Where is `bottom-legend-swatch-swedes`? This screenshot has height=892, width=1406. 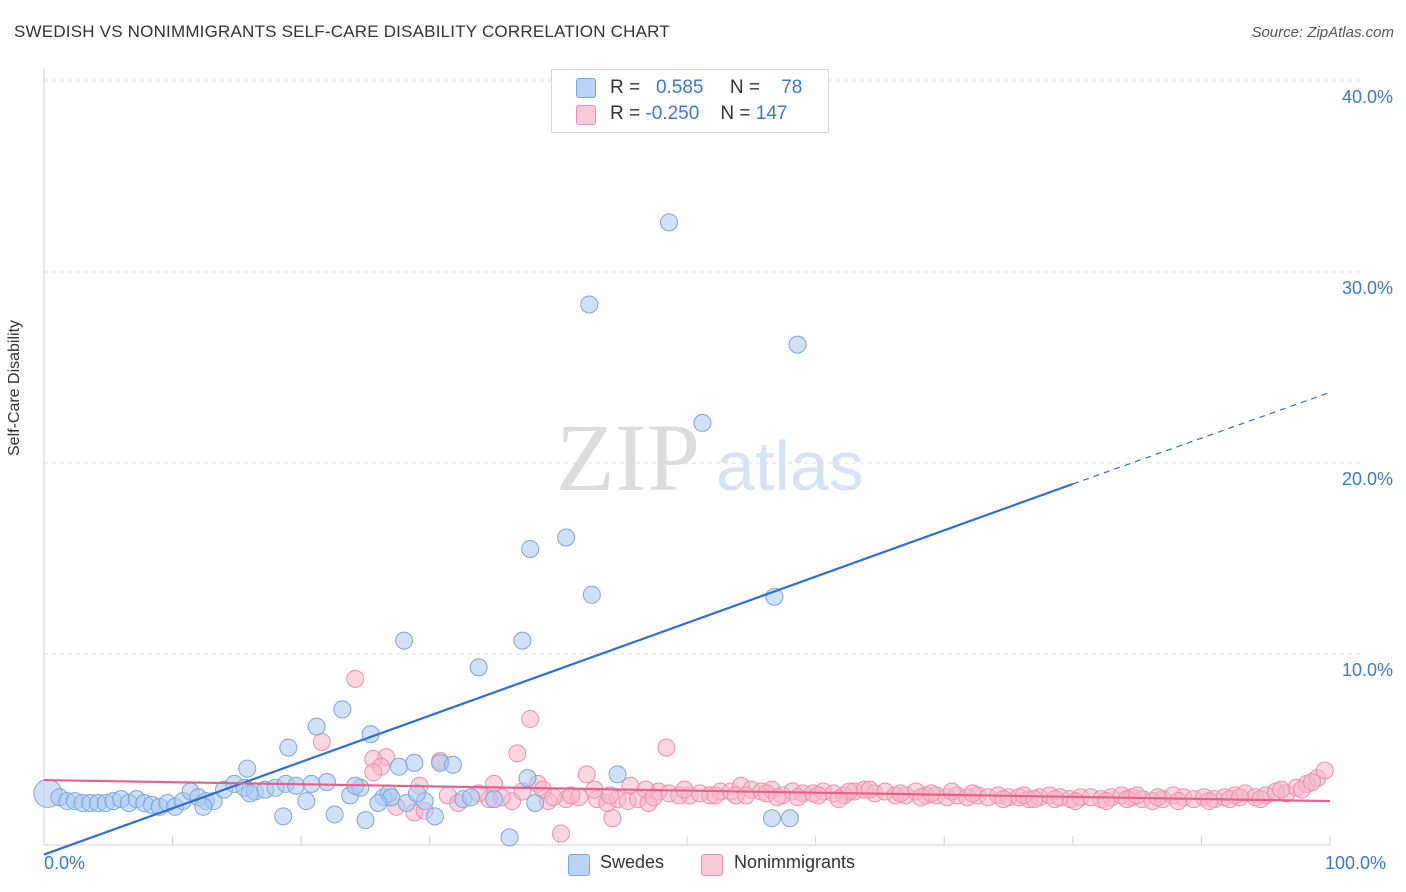 bottom-legend-swatch-swedes is located at coordinates (579, 865).